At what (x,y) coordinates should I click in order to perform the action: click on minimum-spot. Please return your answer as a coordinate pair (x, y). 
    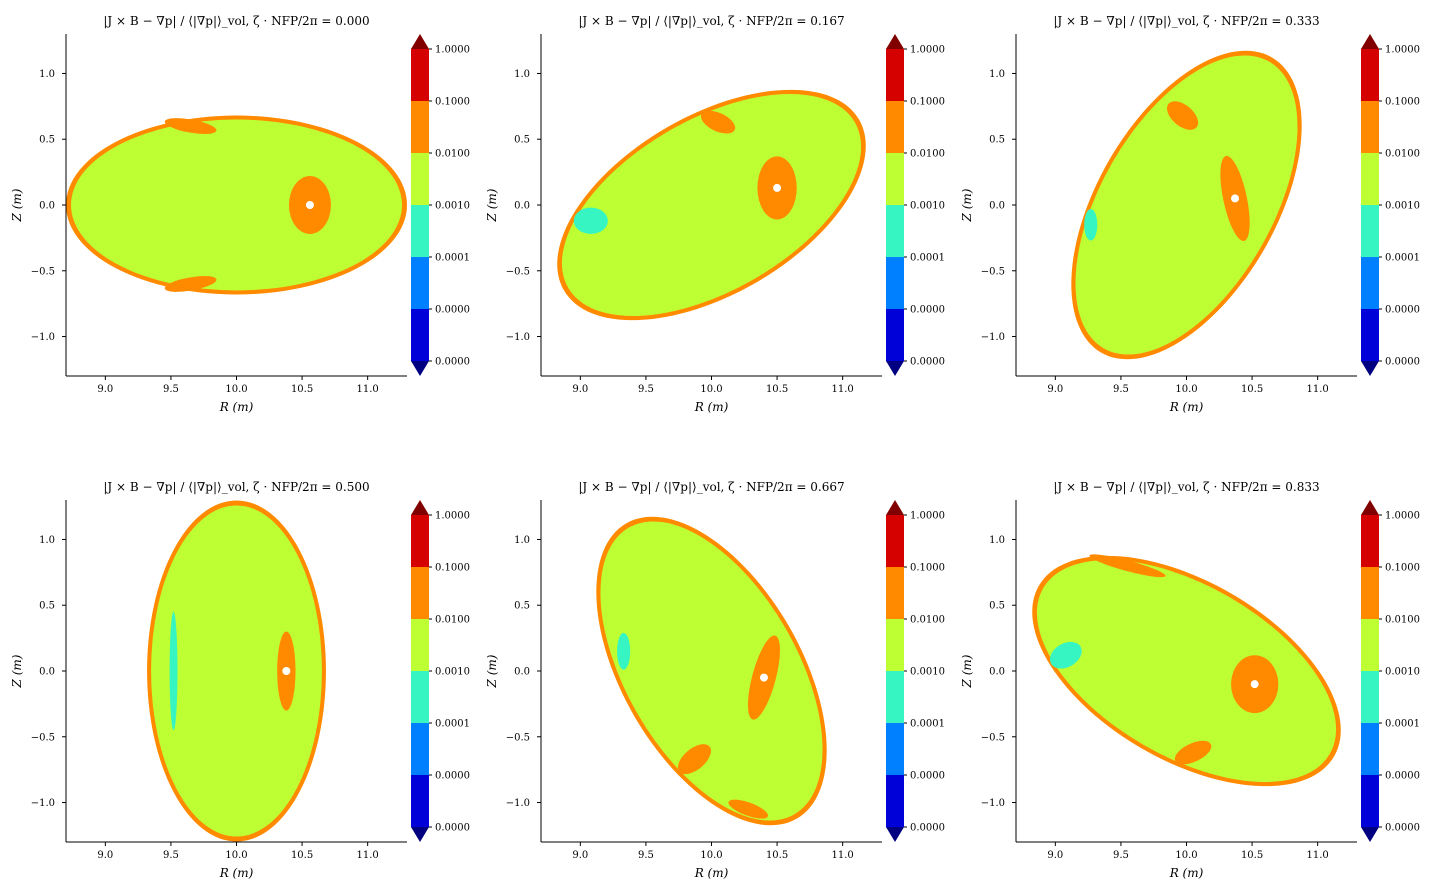
    Looking at the image, I should click on (1254, 684).